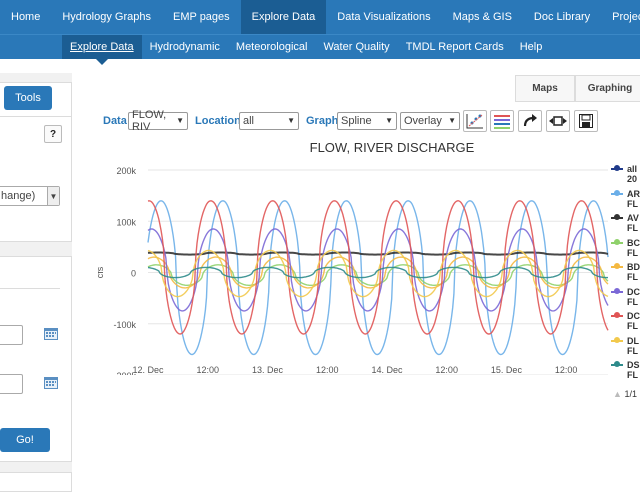 The height and width of the screenshot is (492, 640). What do you see at coordinates (53, 134) in the screenshot?
I see `help-button: ?` at bounding box center [53, 134].